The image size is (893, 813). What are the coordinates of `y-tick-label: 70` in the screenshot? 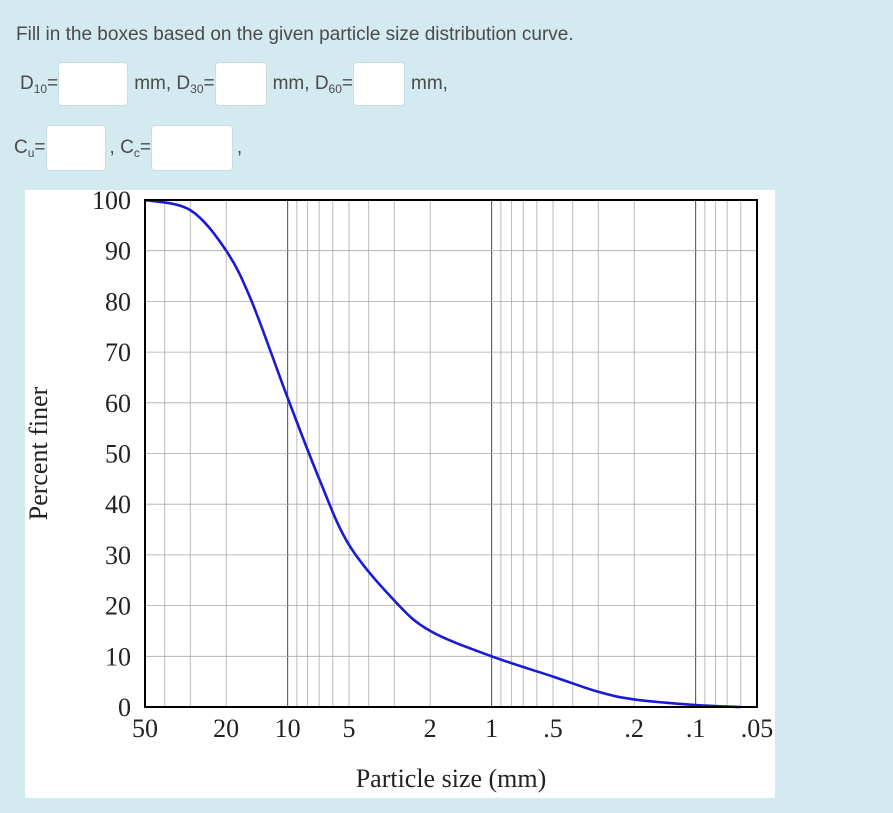 It's located at (118, 352).